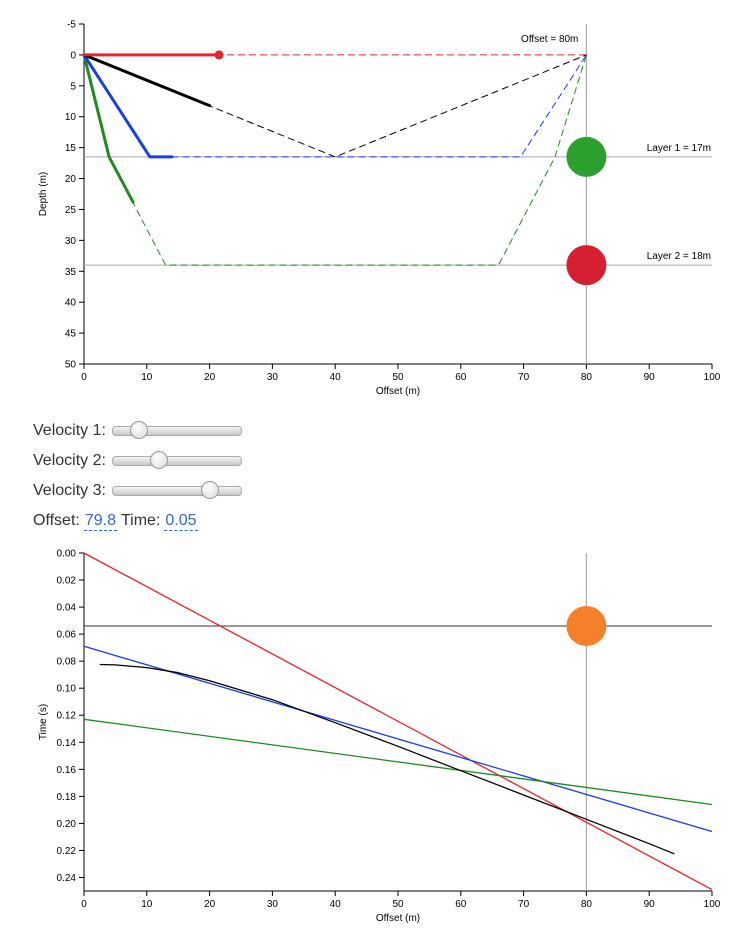 Image resolution: width=744 pixels, height=930 pixels. I want to click on y-tick-label: 40, so click(71, 303).